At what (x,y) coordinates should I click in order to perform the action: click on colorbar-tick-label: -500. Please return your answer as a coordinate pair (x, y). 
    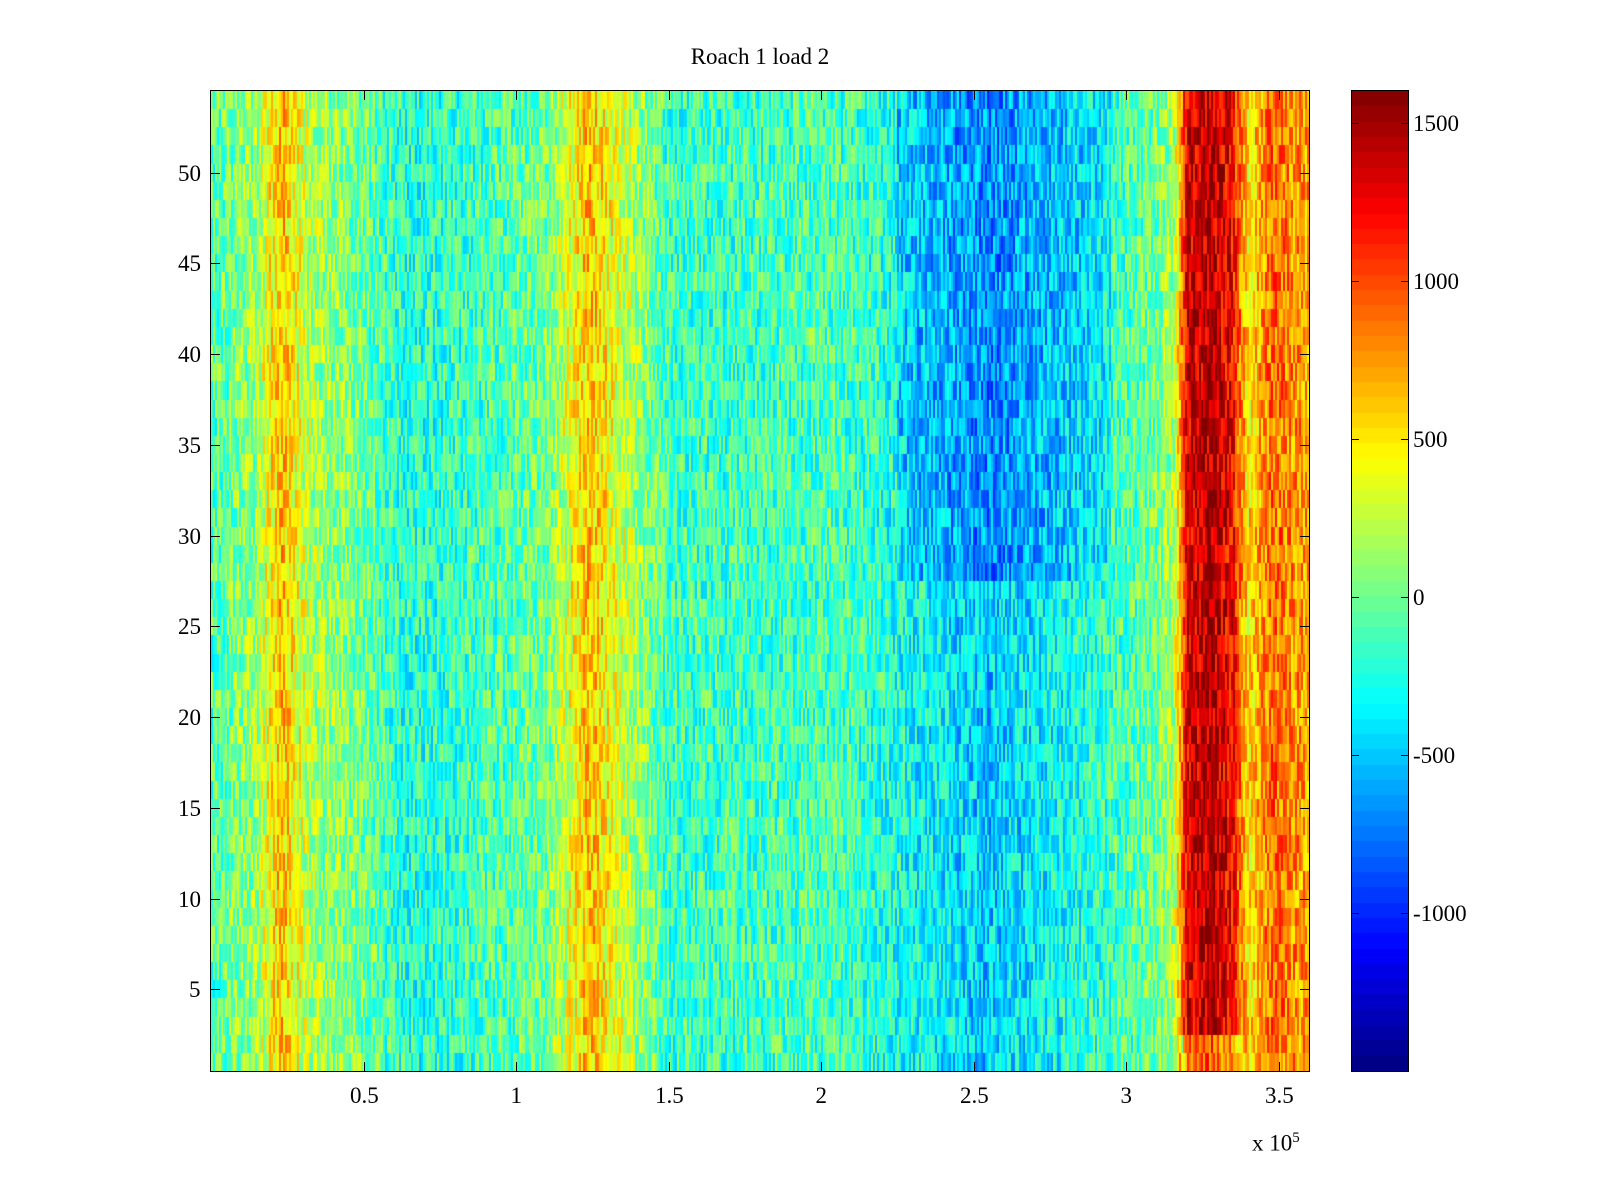
    Looking at the image, I should click on (1434, 755).